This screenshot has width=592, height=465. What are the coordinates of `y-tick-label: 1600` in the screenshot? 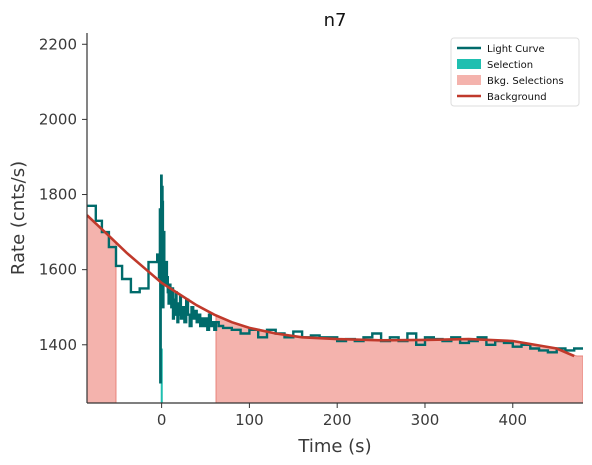 It's located at (58, 270).